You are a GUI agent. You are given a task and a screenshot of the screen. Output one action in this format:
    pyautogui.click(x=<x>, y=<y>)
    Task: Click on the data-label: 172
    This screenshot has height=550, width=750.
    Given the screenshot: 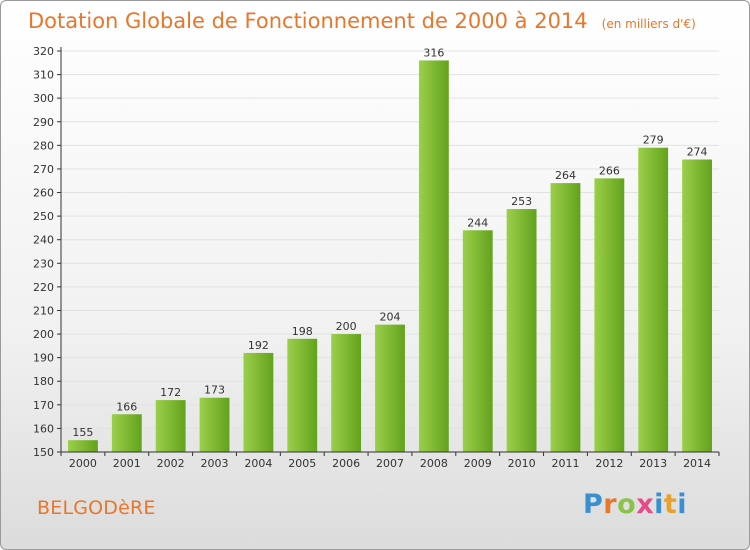 What is the action you would take?
    pyautogui.click(x=170, y=392)
    